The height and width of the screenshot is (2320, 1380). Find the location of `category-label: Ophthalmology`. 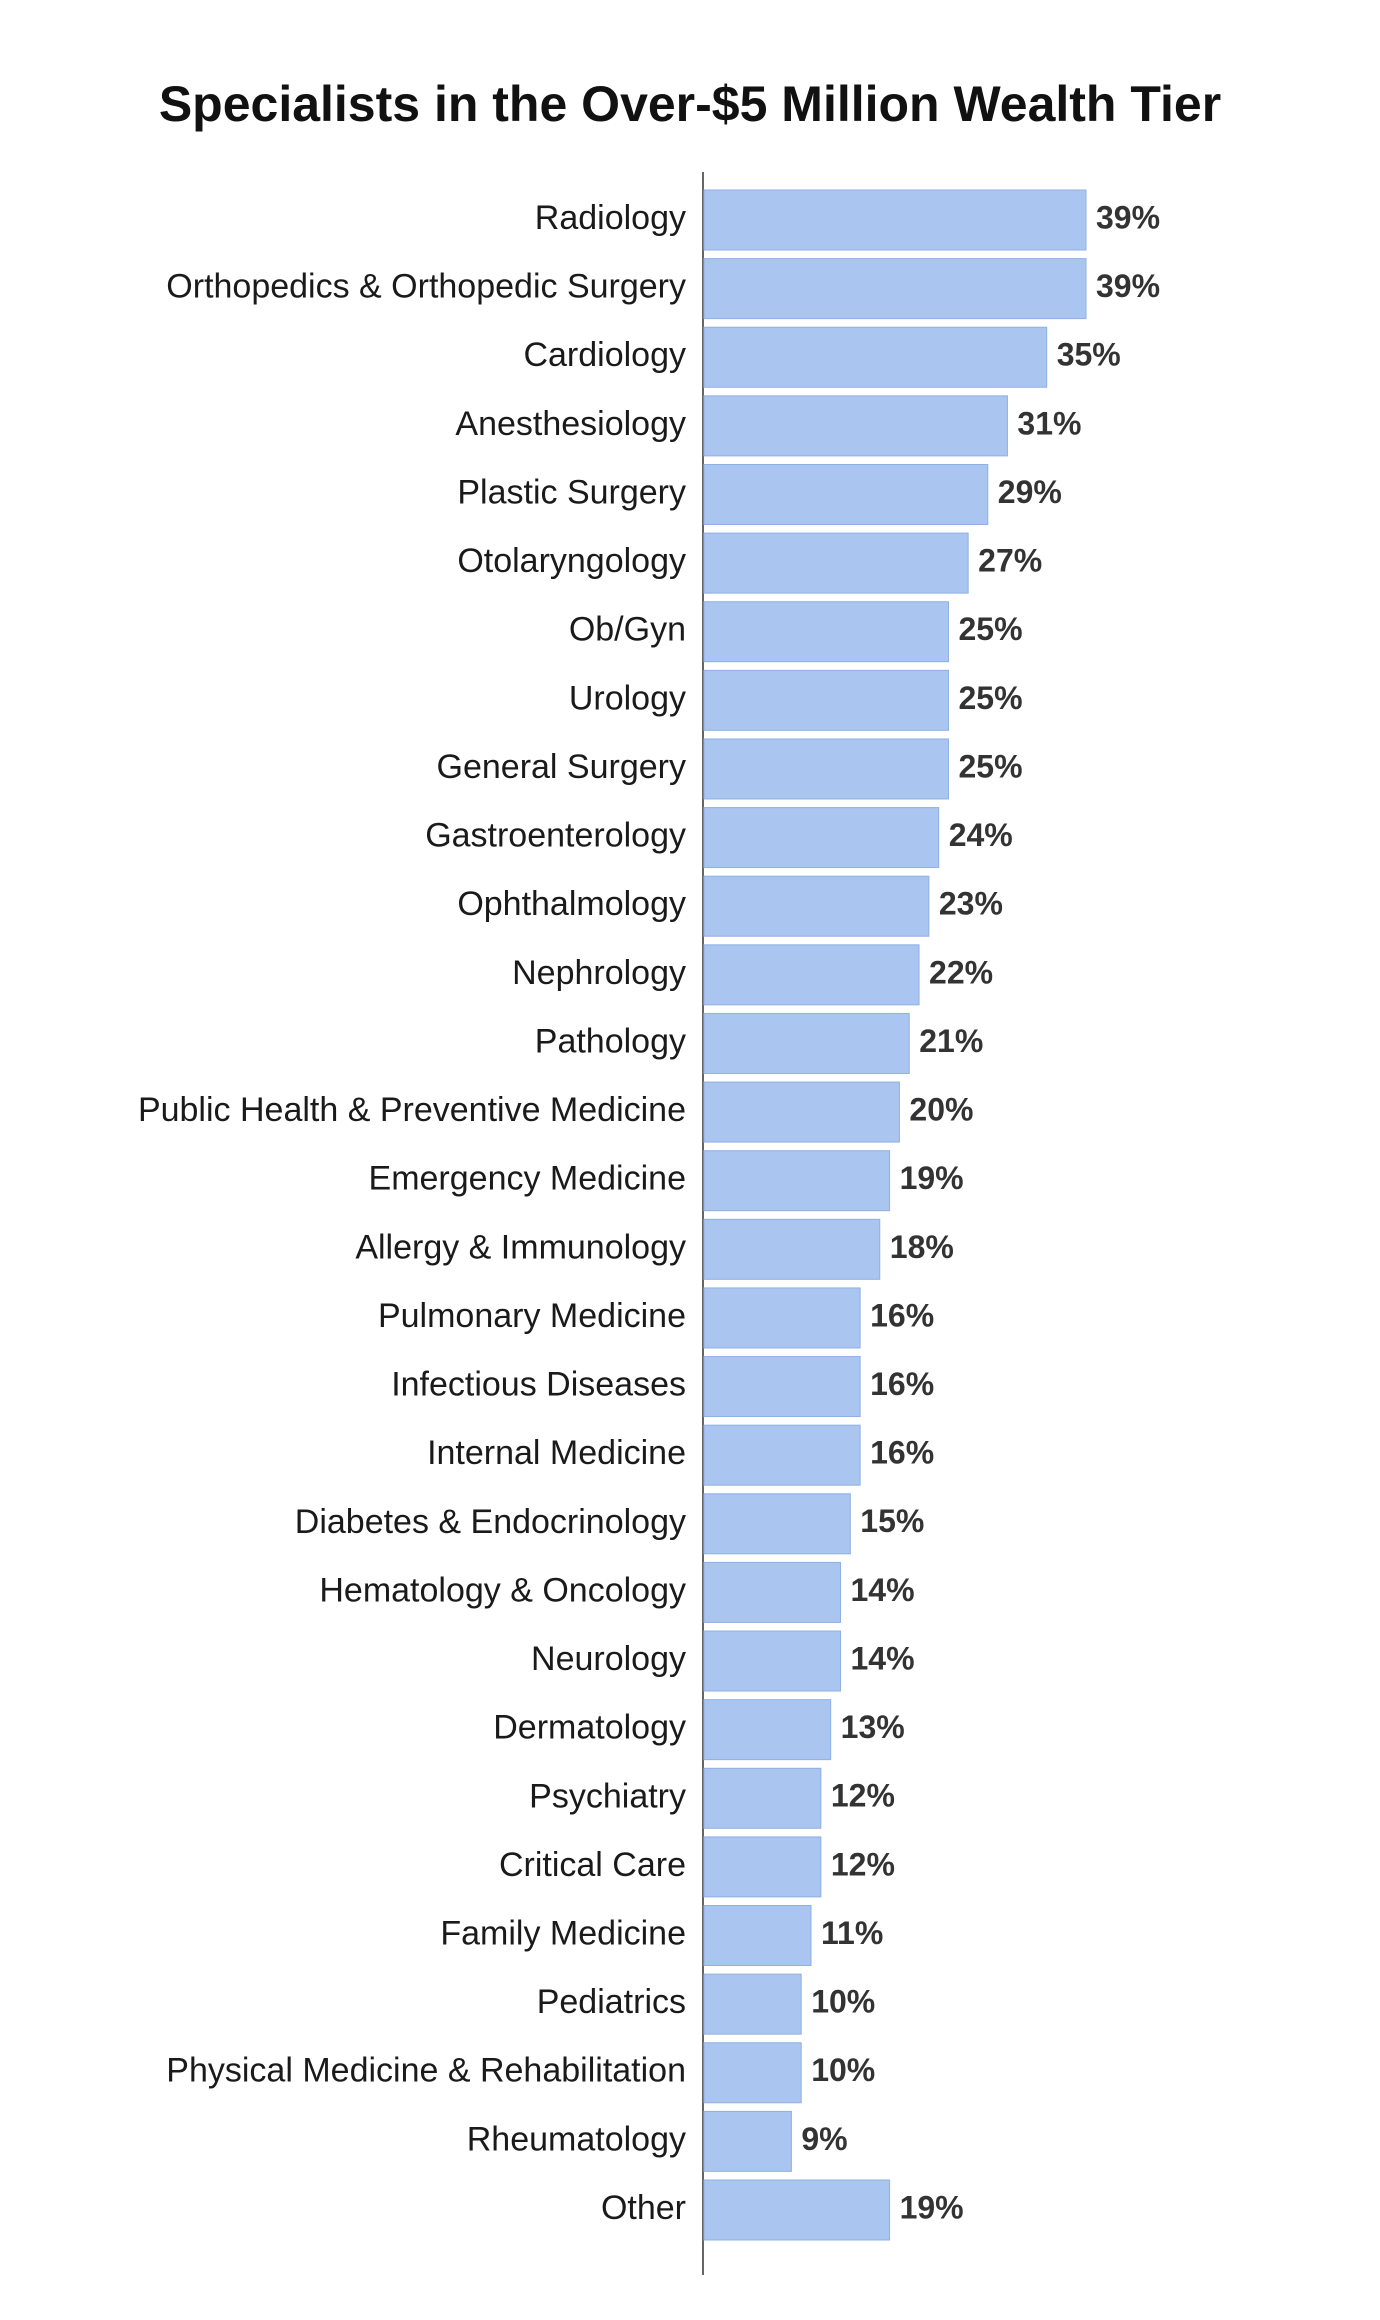

category-label: Ophthalmology is located at coordinates (571, 904).